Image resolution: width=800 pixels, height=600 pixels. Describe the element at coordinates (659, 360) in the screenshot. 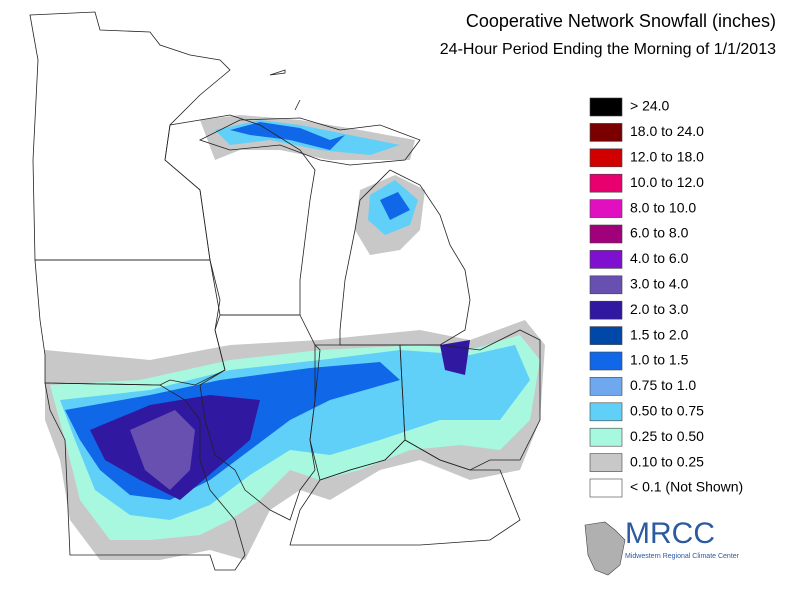

I see `legend-label: 1.0 to 1.5` at that location.